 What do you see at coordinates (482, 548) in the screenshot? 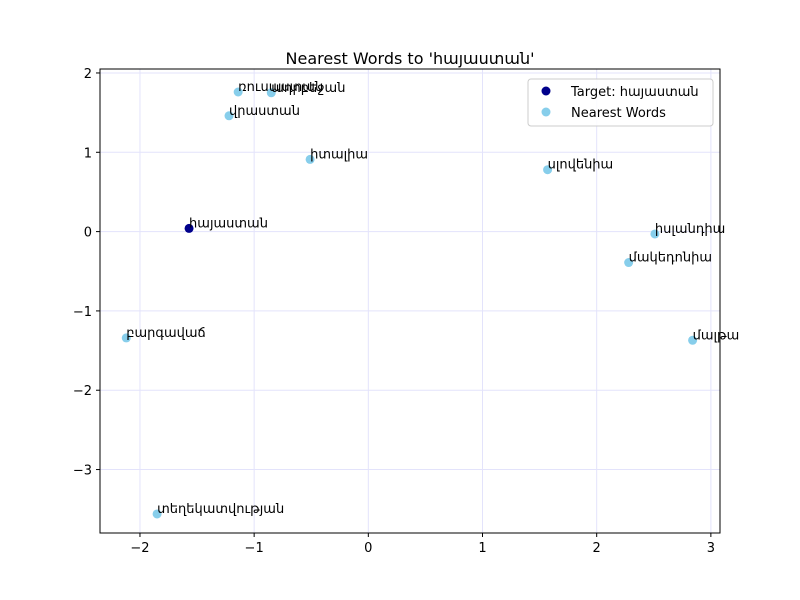
I see `x-tick-label: 1` at bounding box center [482, 548].